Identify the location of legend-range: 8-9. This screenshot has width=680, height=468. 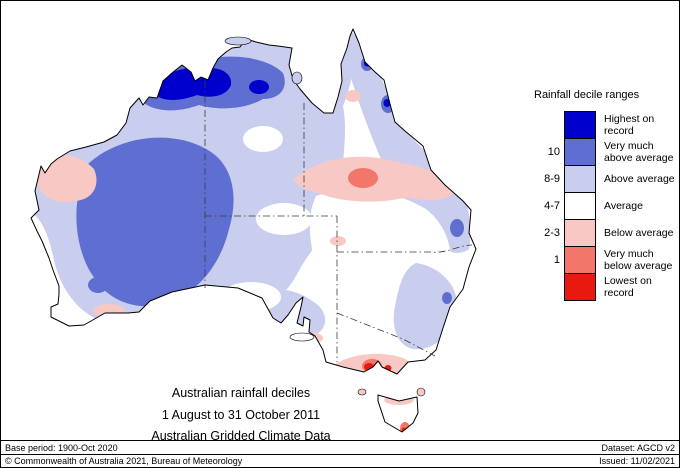
(552, 179).